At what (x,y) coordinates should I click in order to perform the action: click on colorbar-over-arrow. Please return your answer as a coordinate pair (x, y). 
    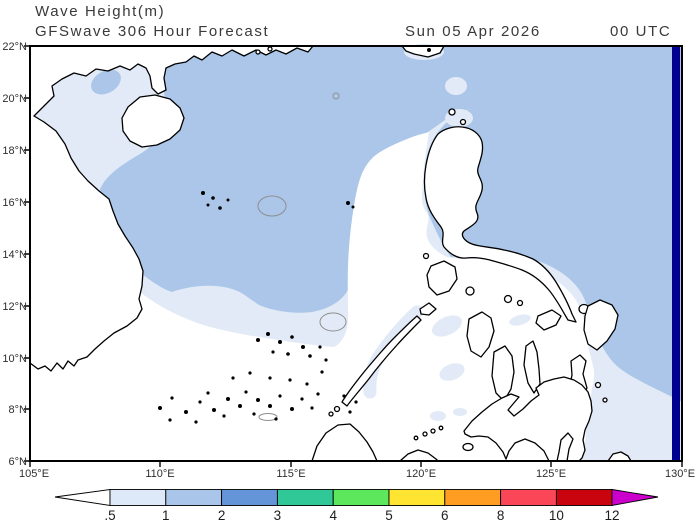
    Looking at the image, I should click on (635, 497).